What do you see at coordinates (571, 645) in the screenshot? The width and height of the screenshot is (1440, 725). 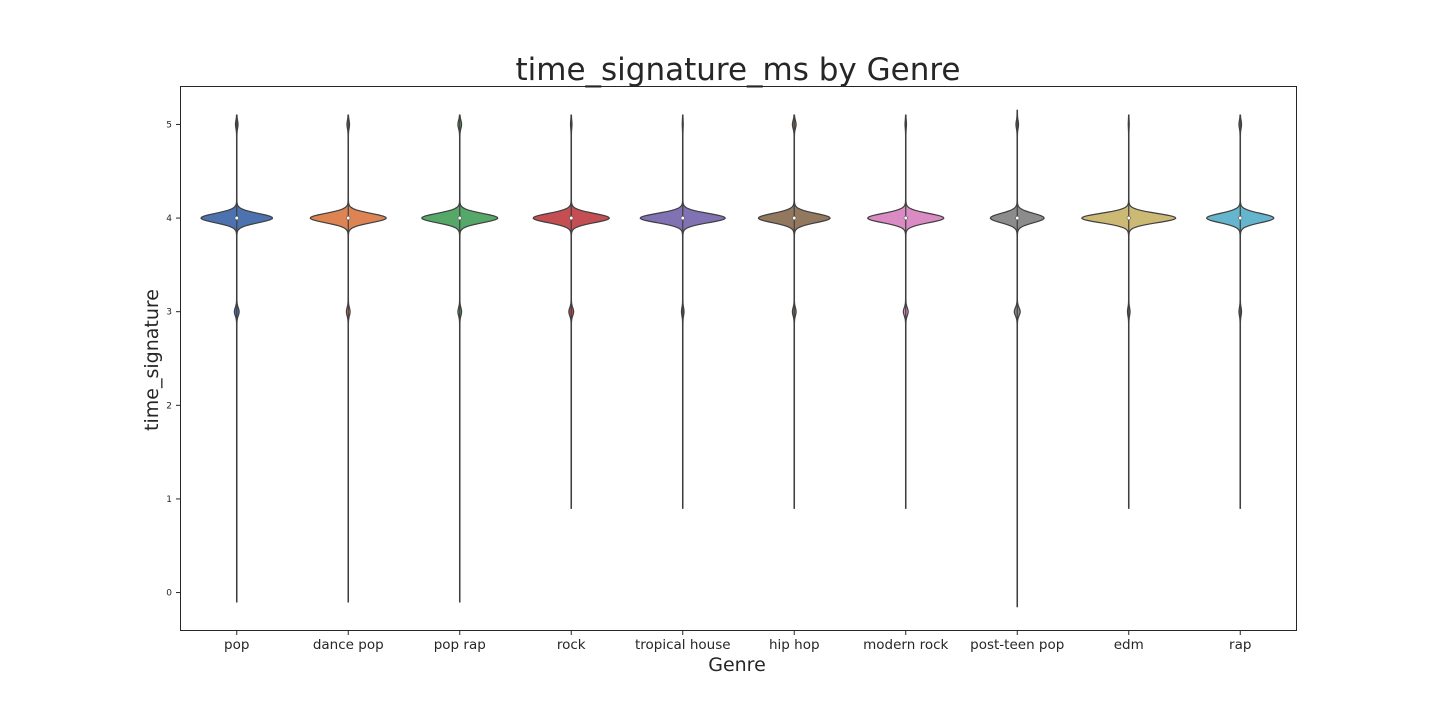 I see `x-tick-label: rock` at bounding box center [571, 645].